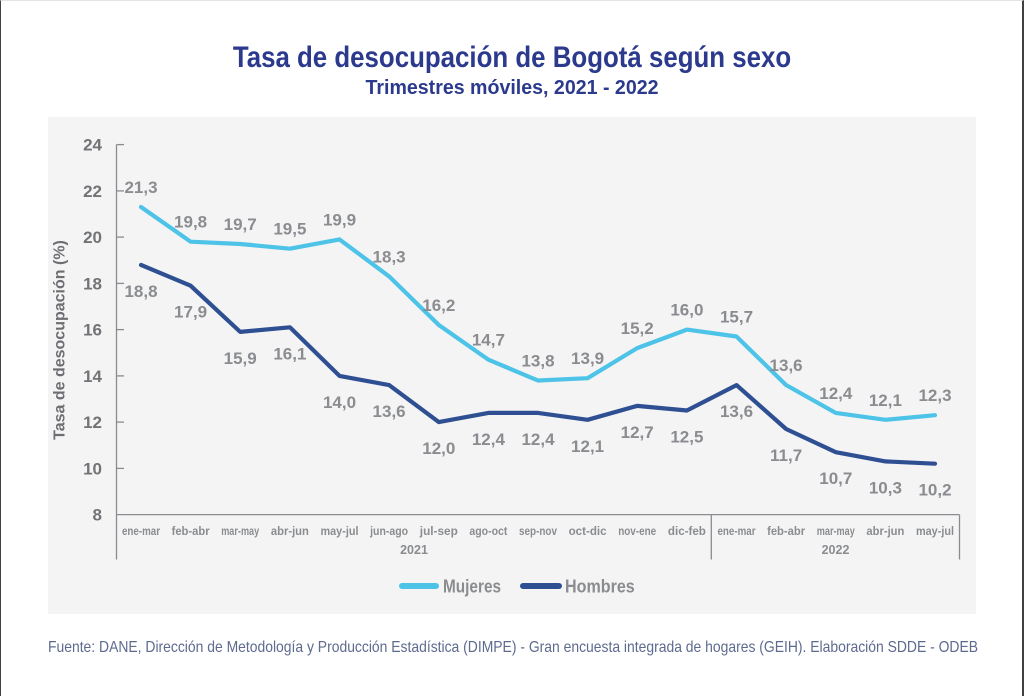 This screenshot has width=1024, height=696. I want to click on svg-text: ago-oct, so click(488, 532).